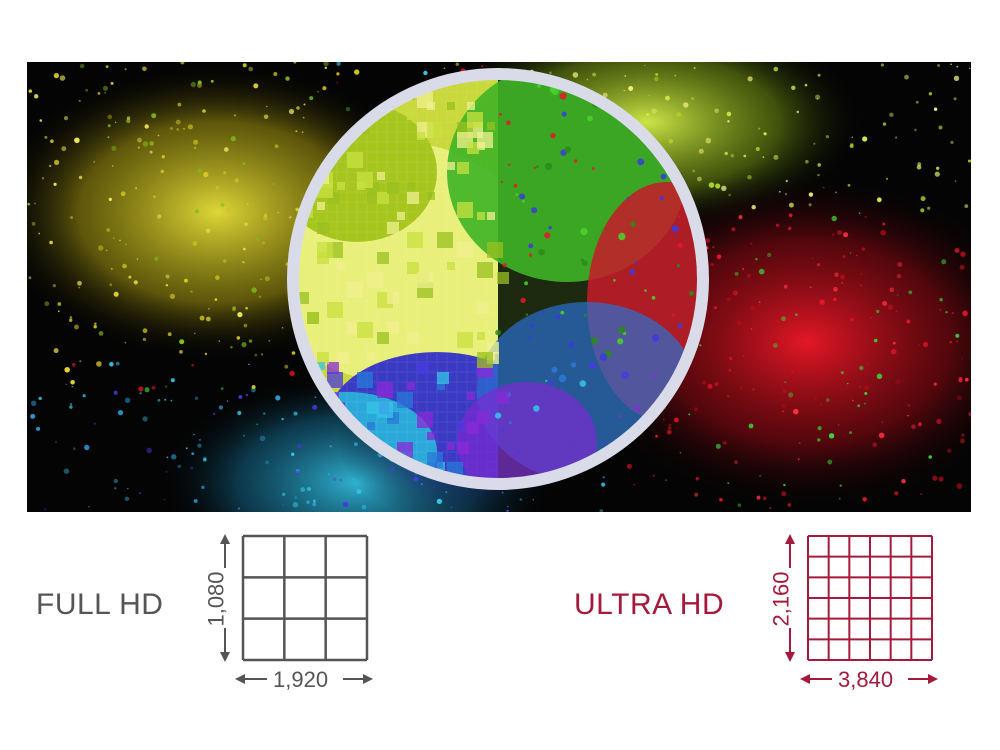  Describe the element at coordinates (861, 612) in the screenshot. I see `ultra-hd-grid` at that location.